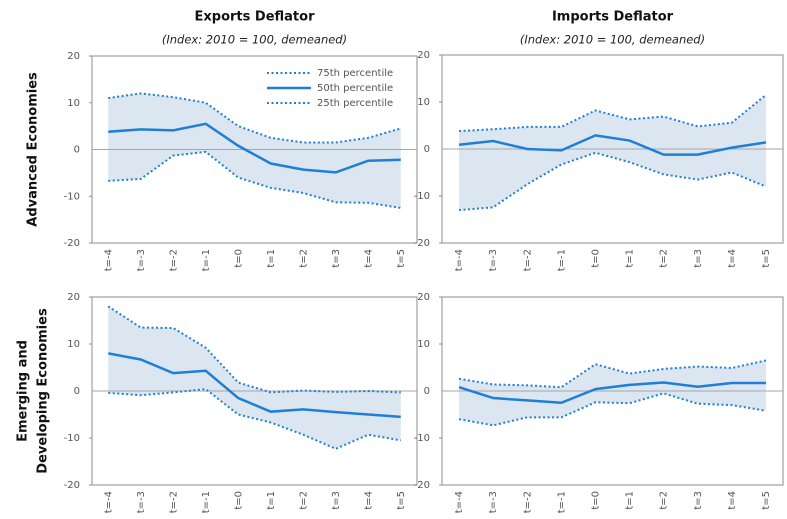 This screenshot has height=519, width=787. What do you see at coordinates (33, 149) in the screenshot?
I see `row-label: Advanced Economies` at bounding box center [33, 149].